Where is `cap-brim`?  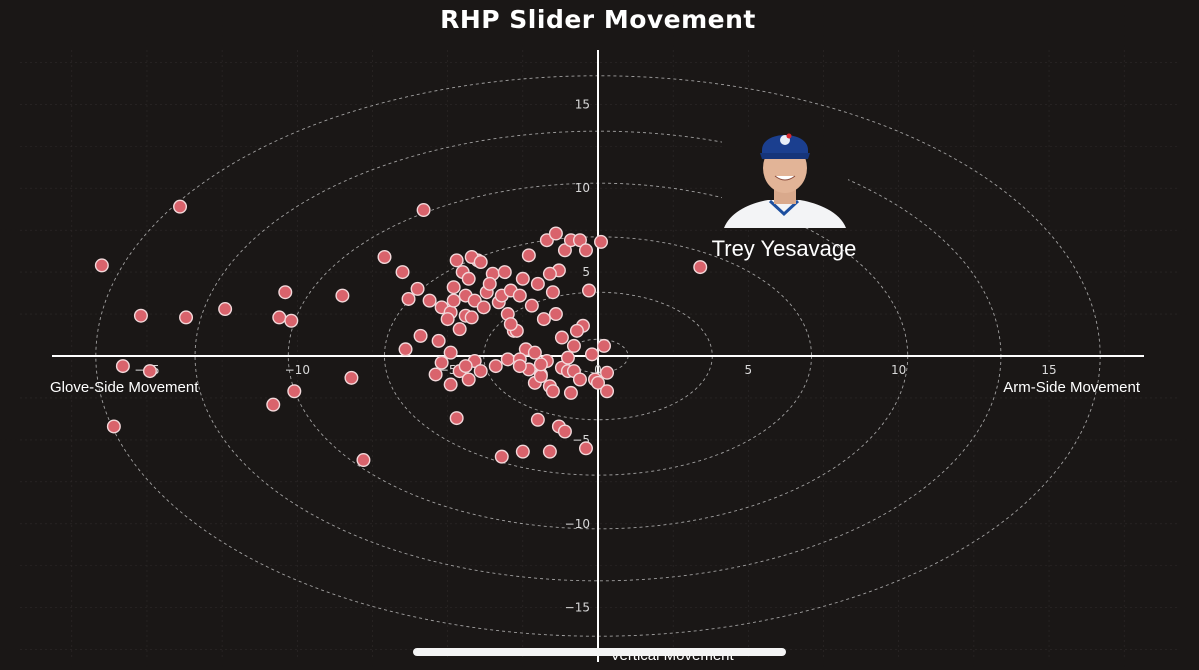
cap-brim is located at coordinates (785, 156).